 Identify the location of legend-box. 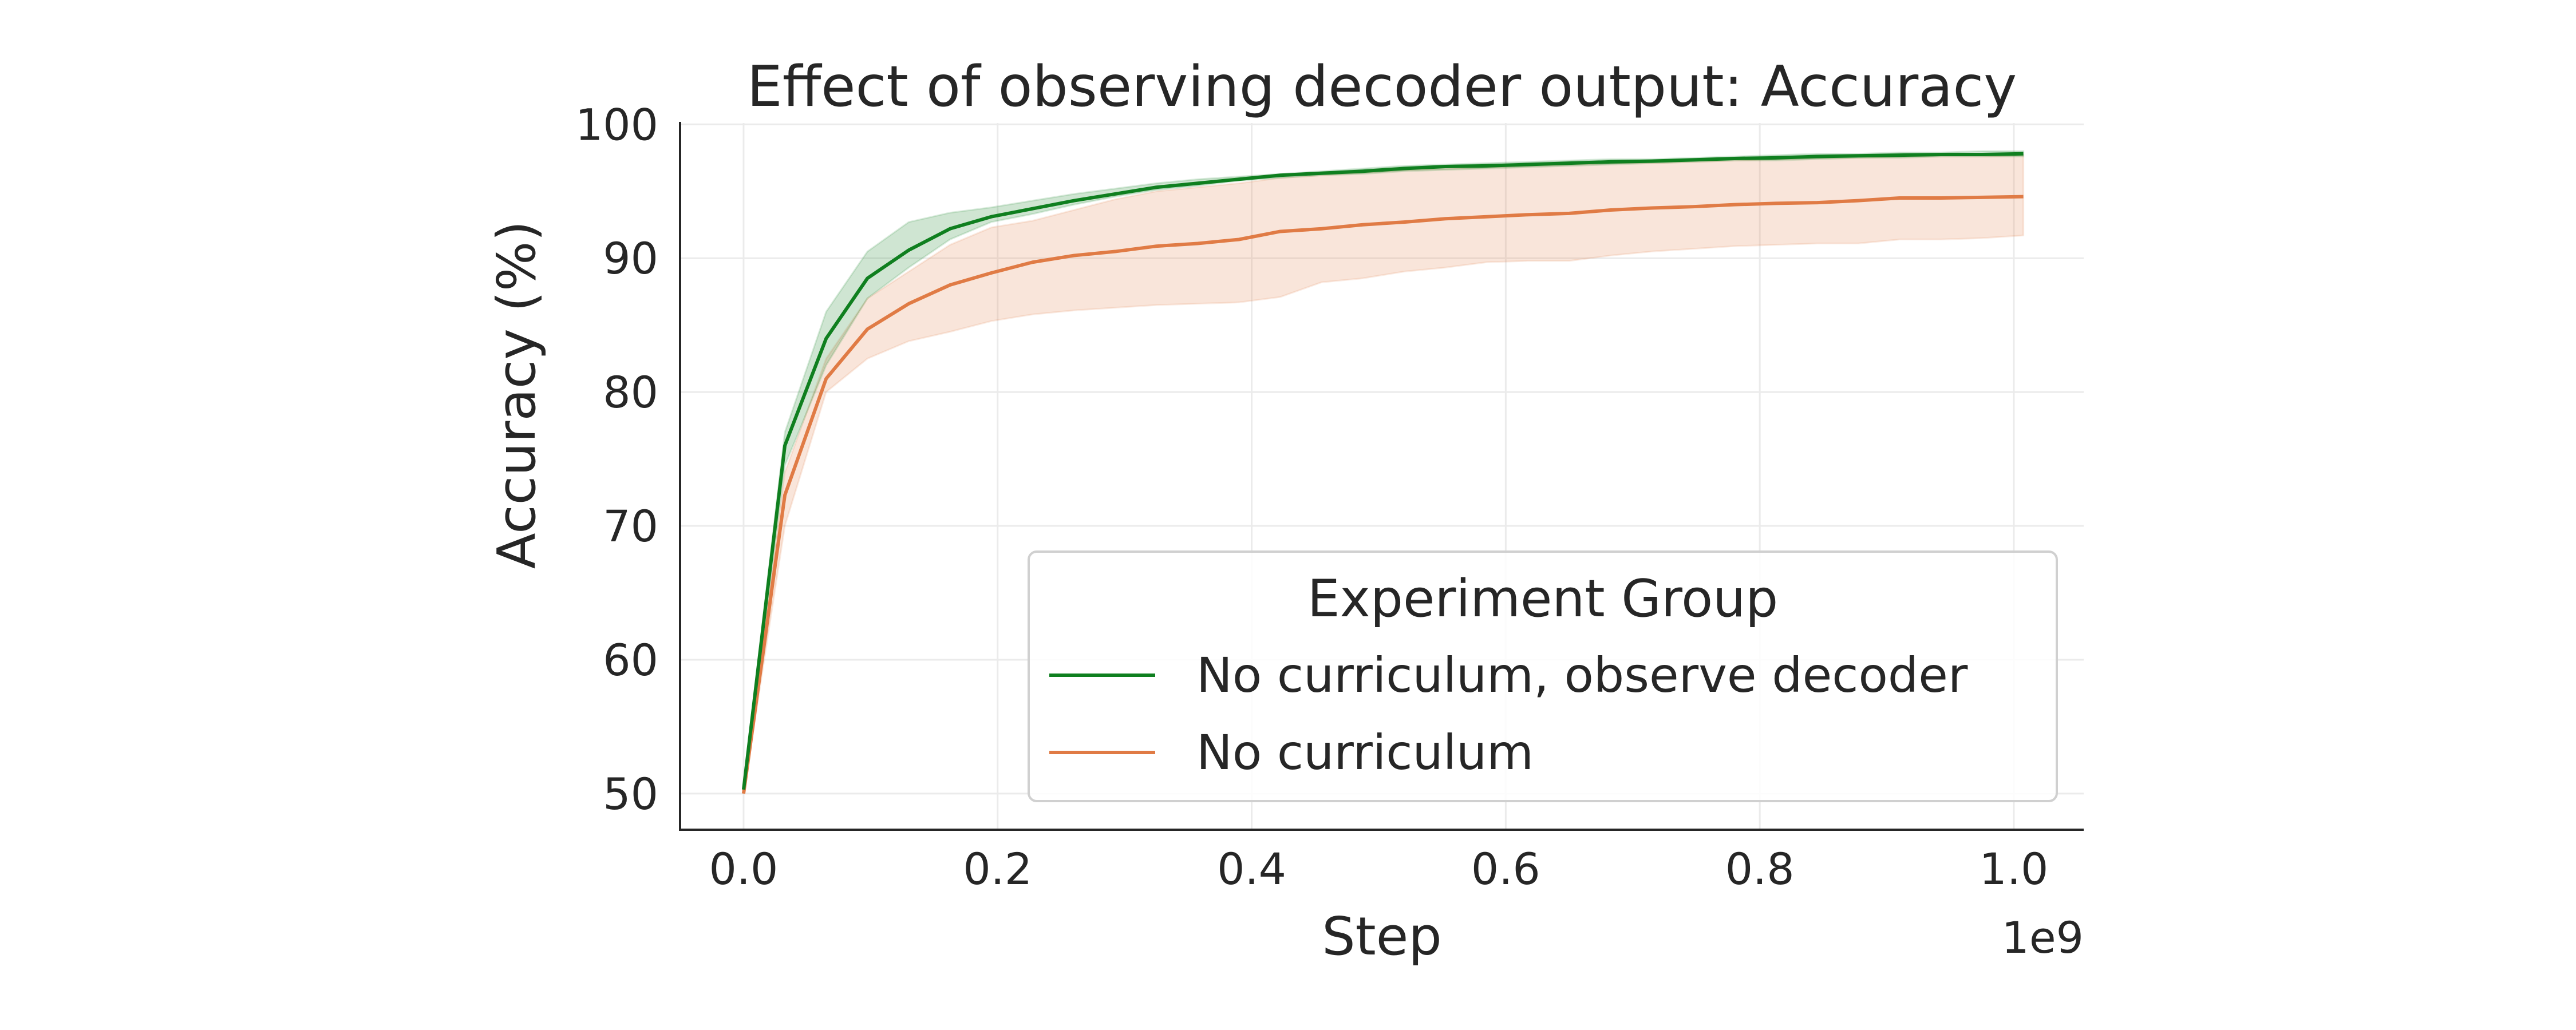
(1543, 676).